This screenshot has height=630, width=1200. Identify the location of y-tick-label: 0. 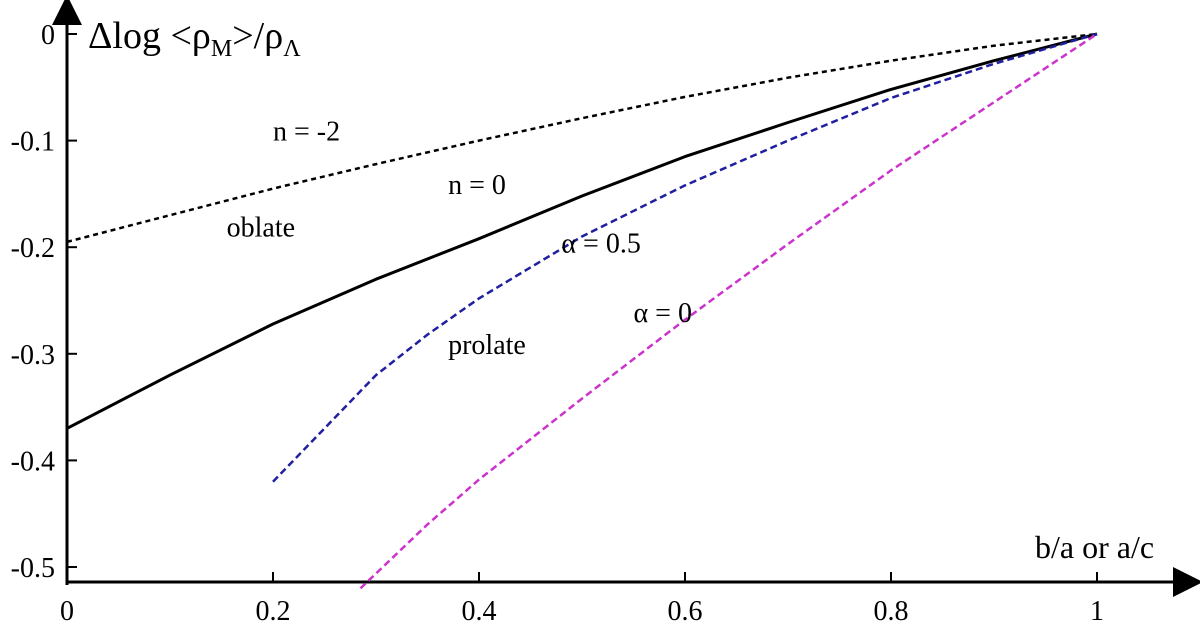
(48, 35).